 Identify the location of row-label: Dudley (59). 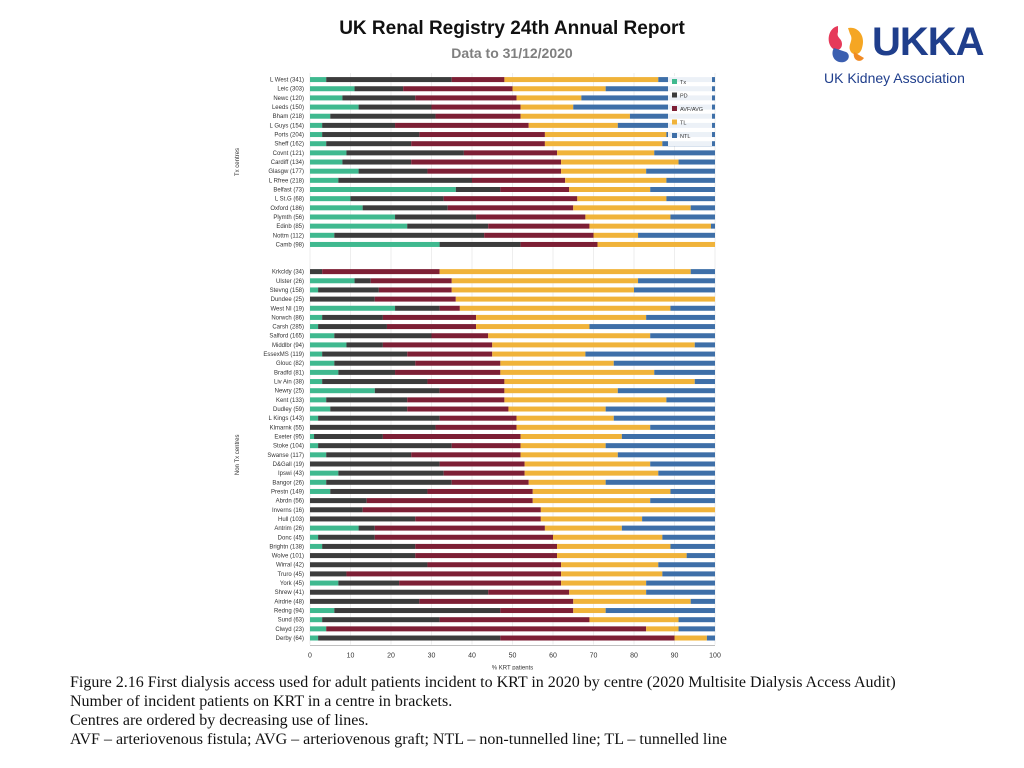
(288, 410).